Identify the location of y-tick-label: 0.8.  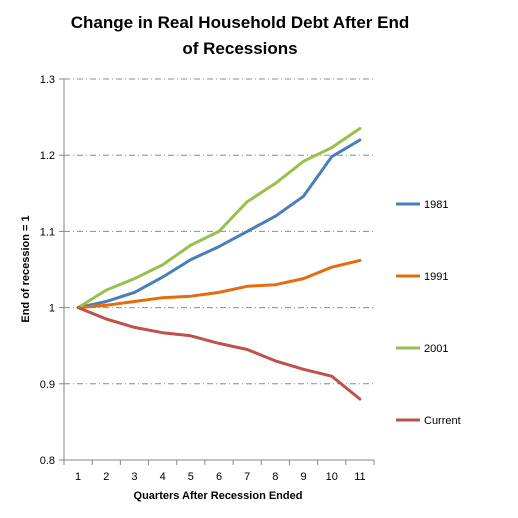
(47, 461).